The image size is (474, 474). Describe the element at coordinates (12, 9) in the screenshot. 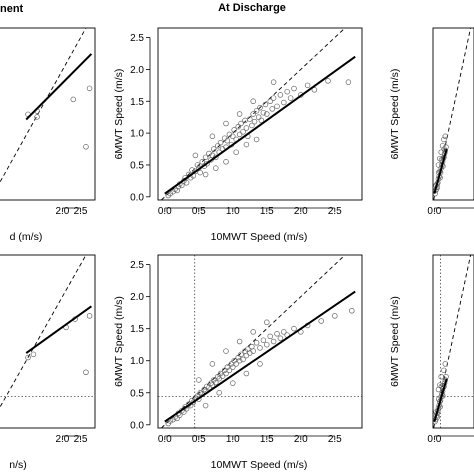

I see `left-column-title: nent` at that location.